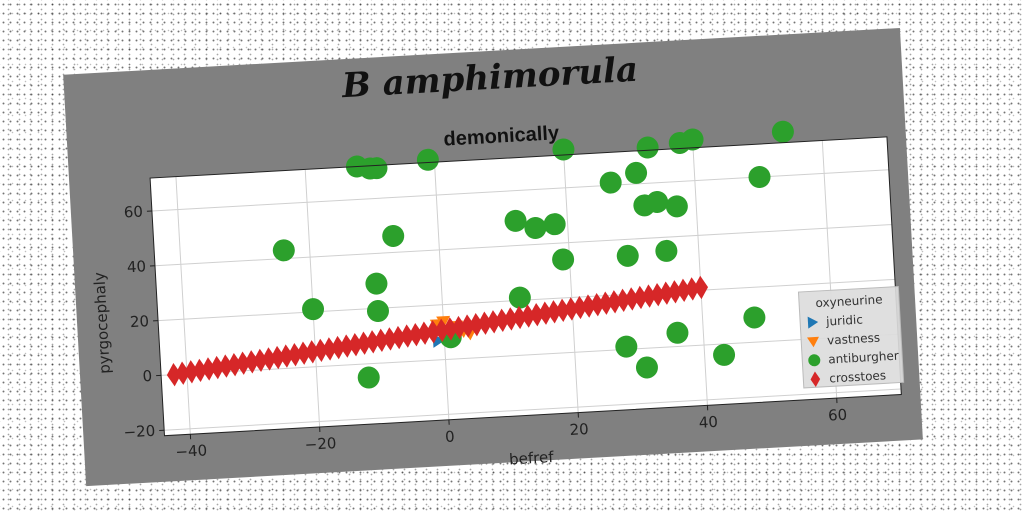 This screenshot has width=1024, height=512. I want to click on x-tick-label: −20, so click(320, 444).